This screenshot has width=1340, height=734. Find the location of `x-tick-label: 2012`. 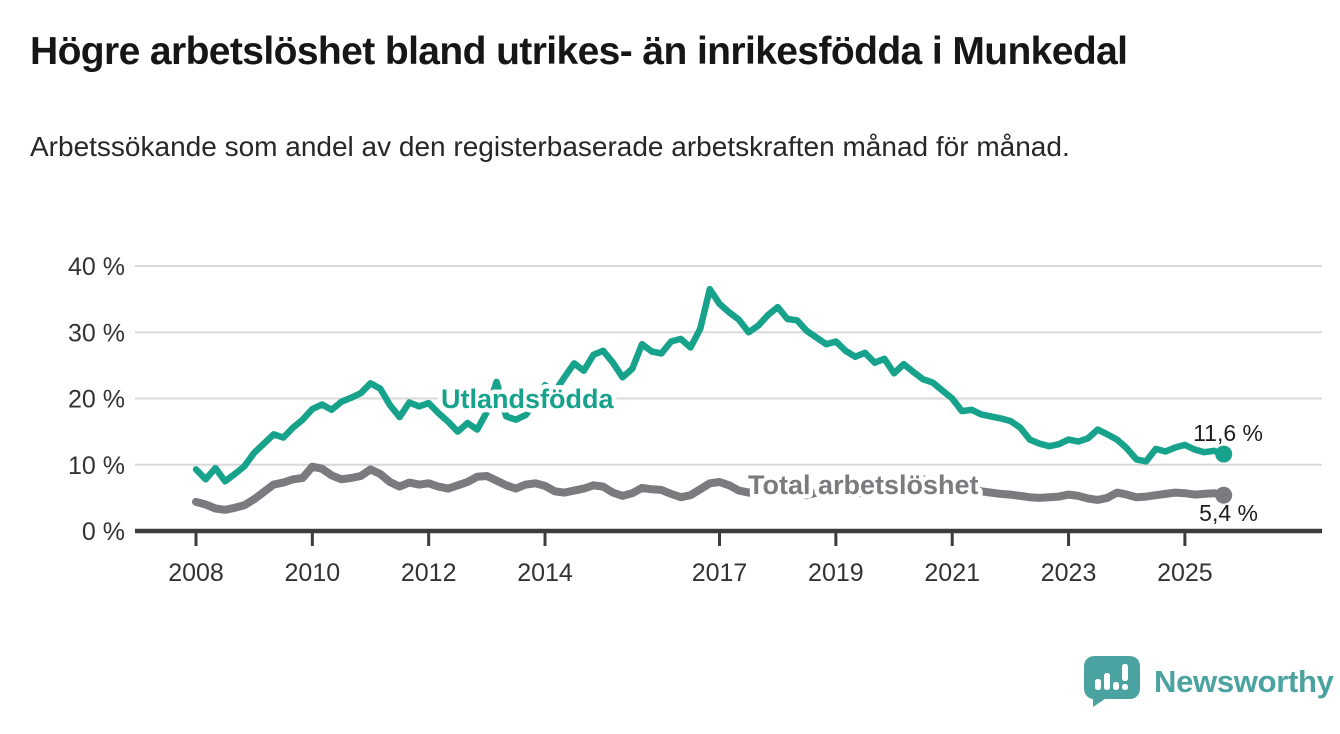

x-tick-label: 2012 is located at coordinates (429, 573).